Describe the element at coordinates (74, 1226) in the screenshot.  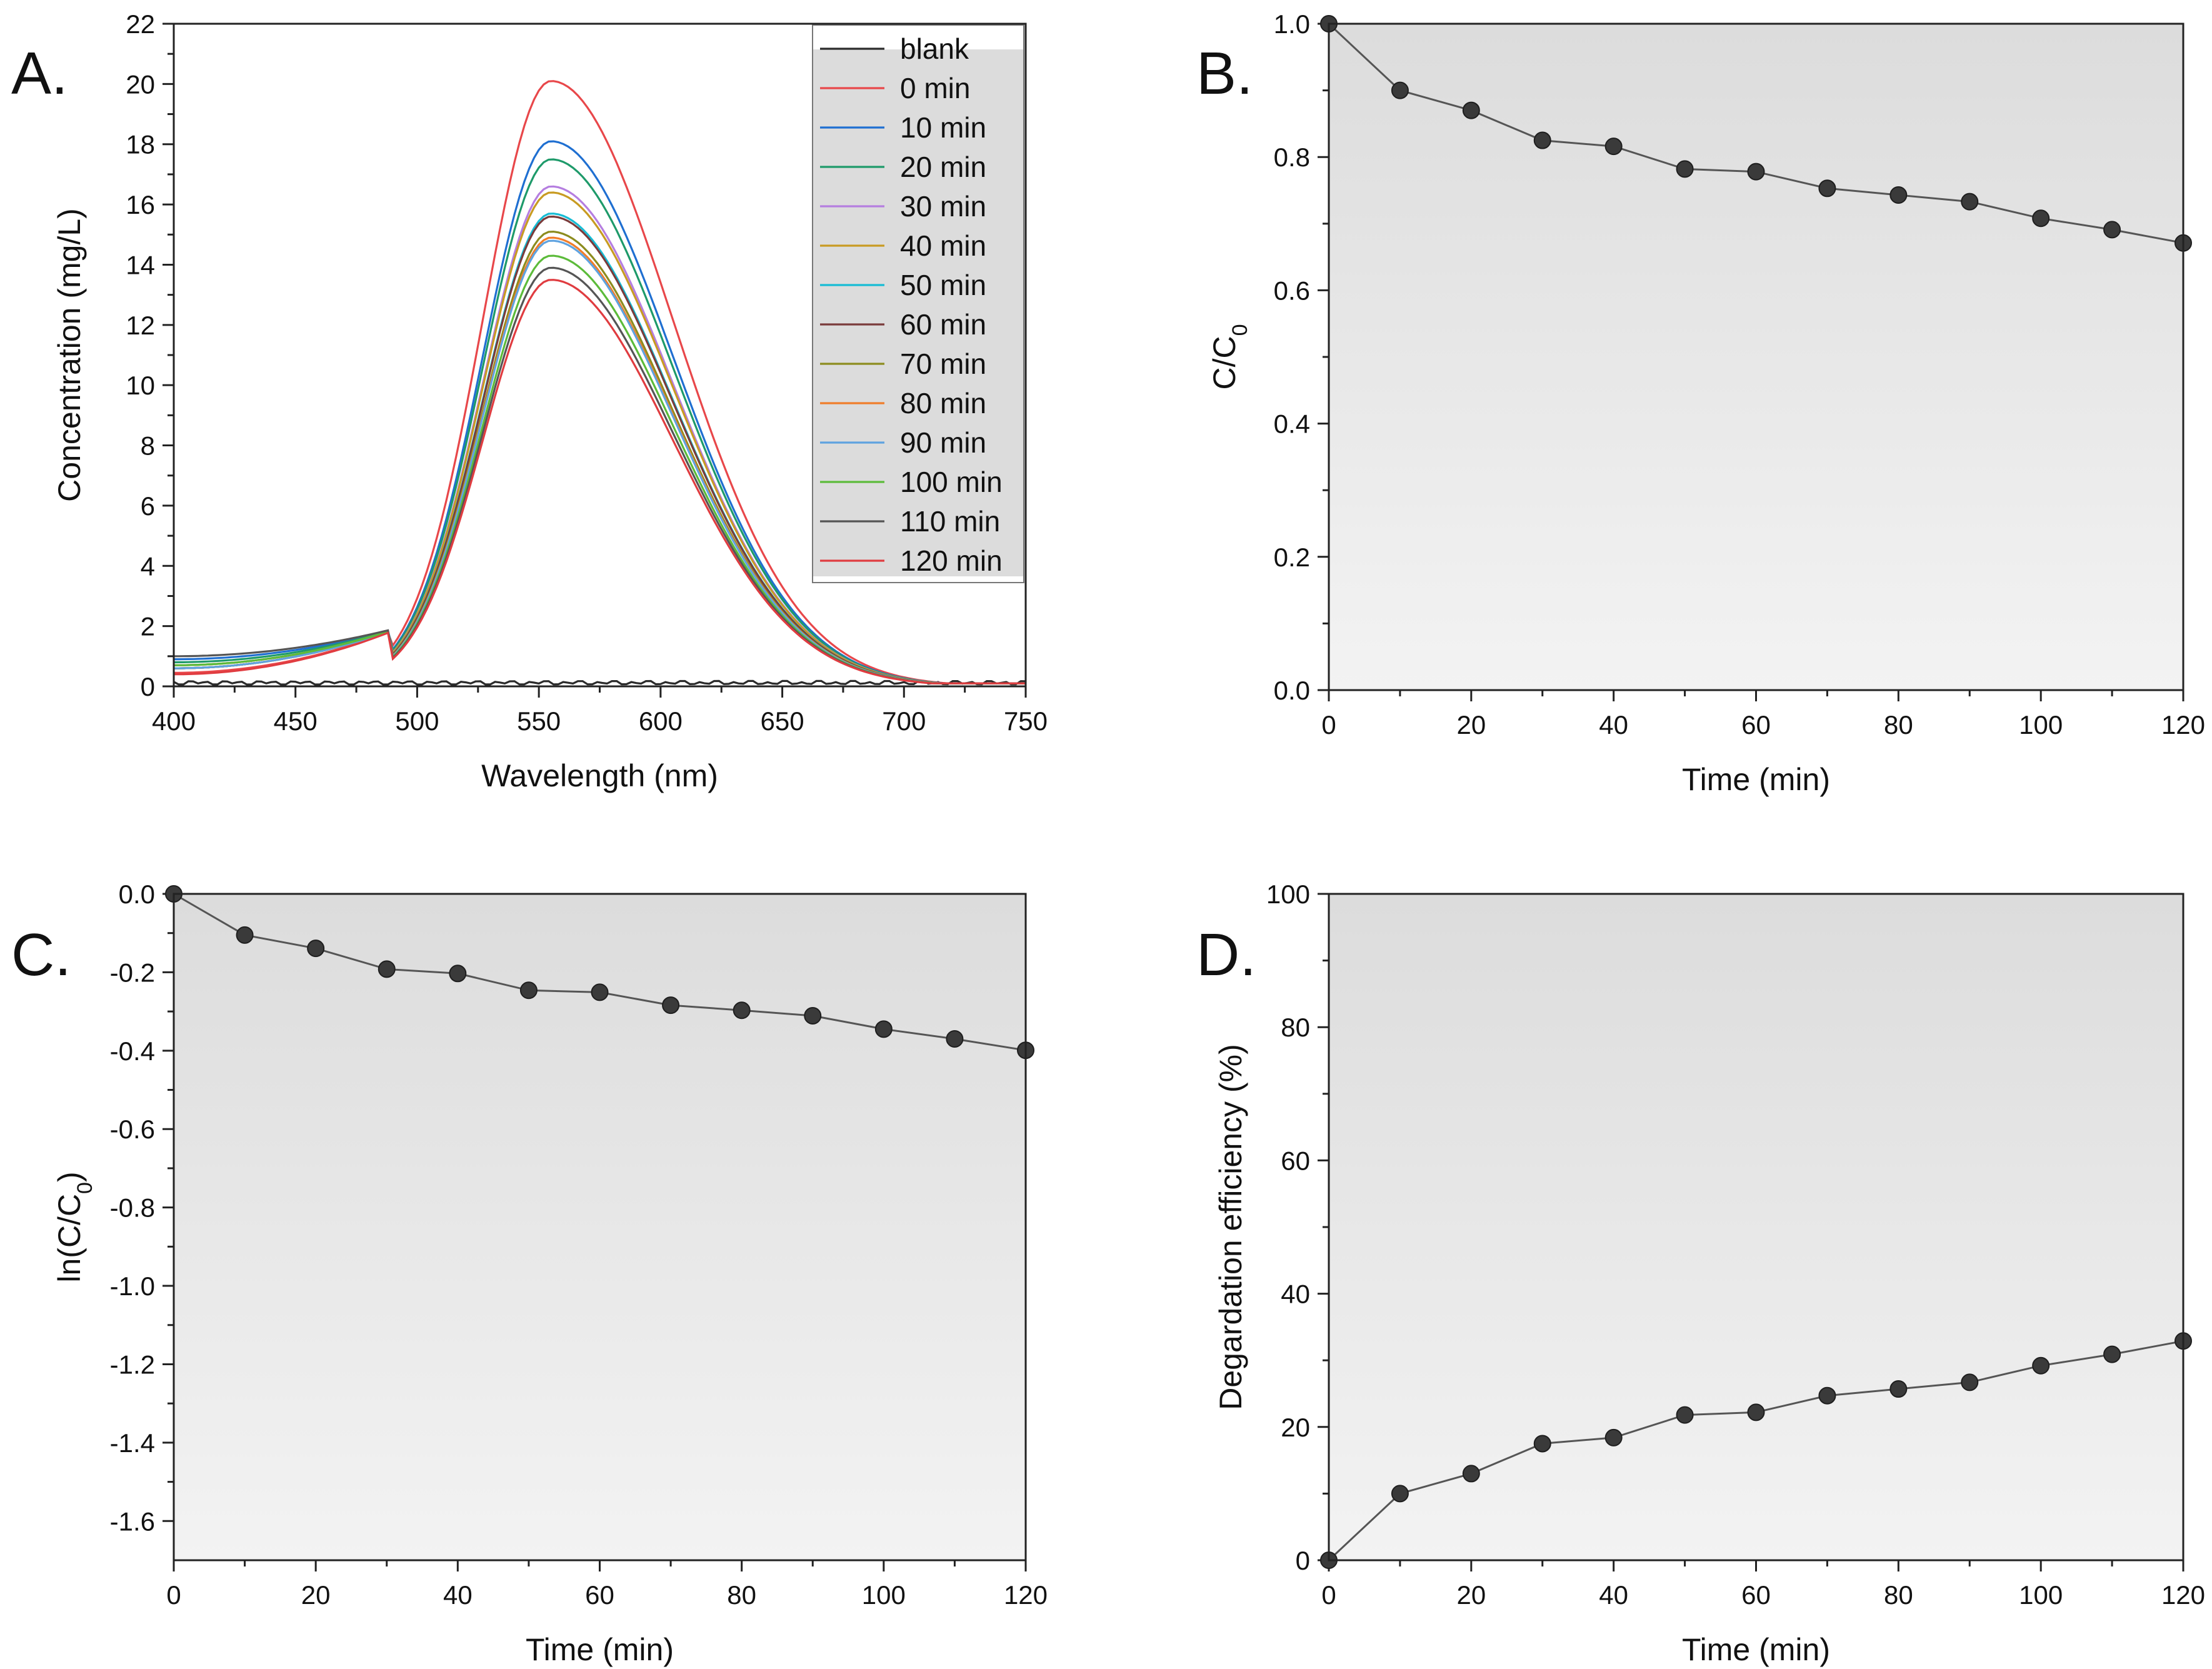
I see `y-axis-title: ln(C/C0)` at that location.